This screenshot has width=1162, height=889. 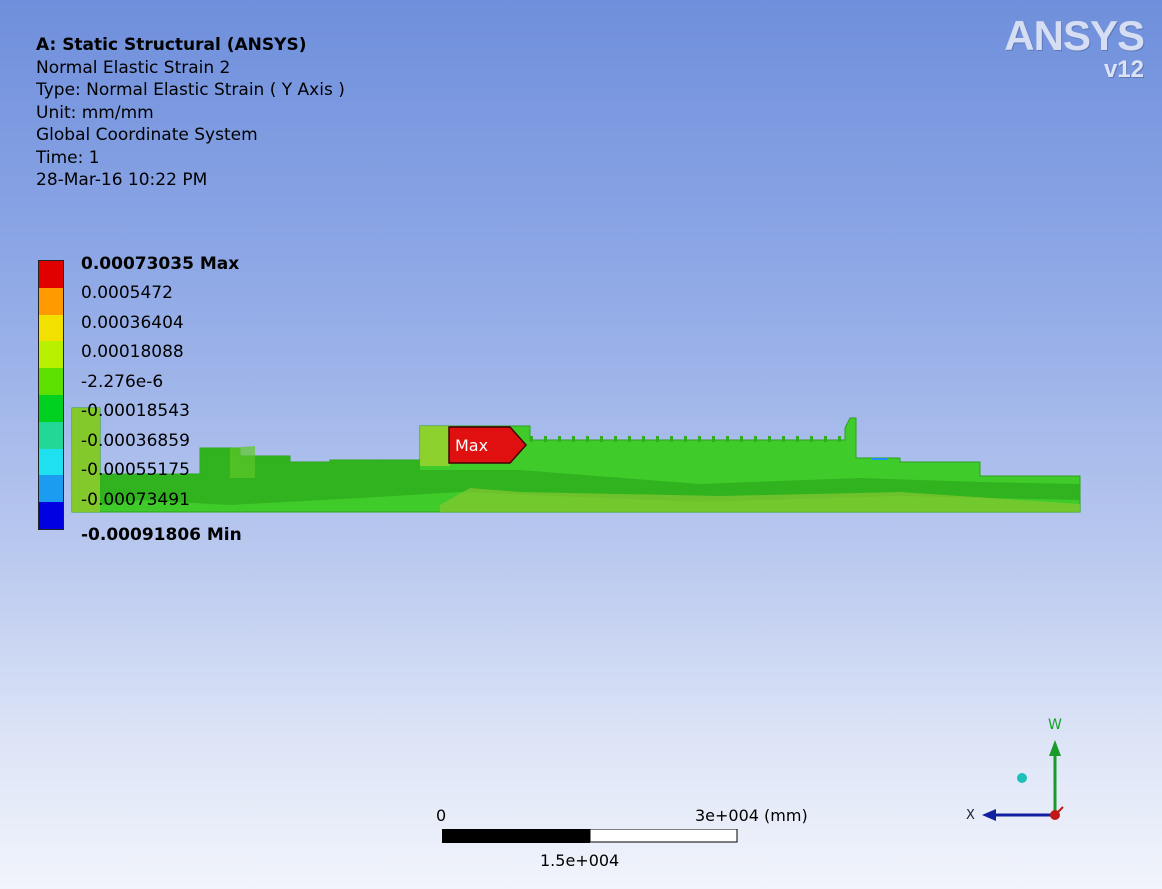 I want to click on model-region-yellow-max, so click(x=435, y=446).